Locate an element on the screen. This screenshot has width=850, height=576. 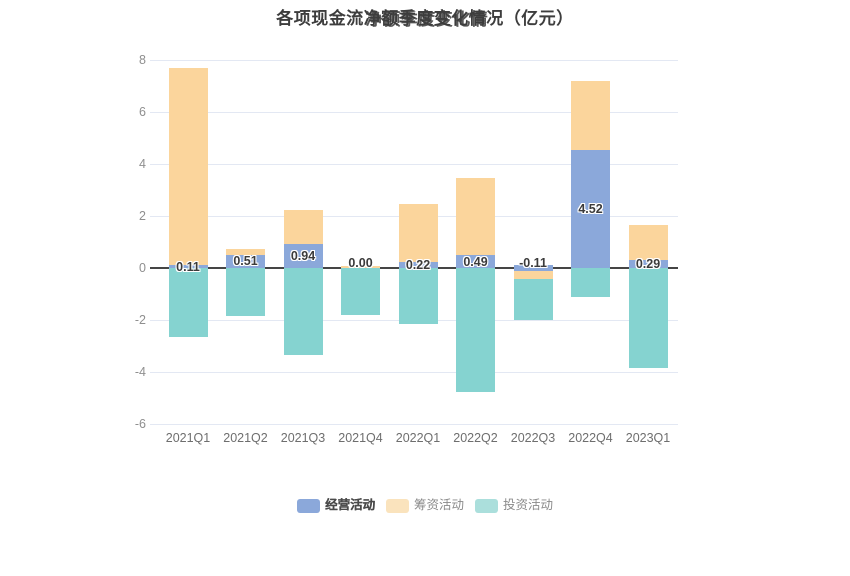
bar-label: 0.22 is located at coordinates (418, 265).